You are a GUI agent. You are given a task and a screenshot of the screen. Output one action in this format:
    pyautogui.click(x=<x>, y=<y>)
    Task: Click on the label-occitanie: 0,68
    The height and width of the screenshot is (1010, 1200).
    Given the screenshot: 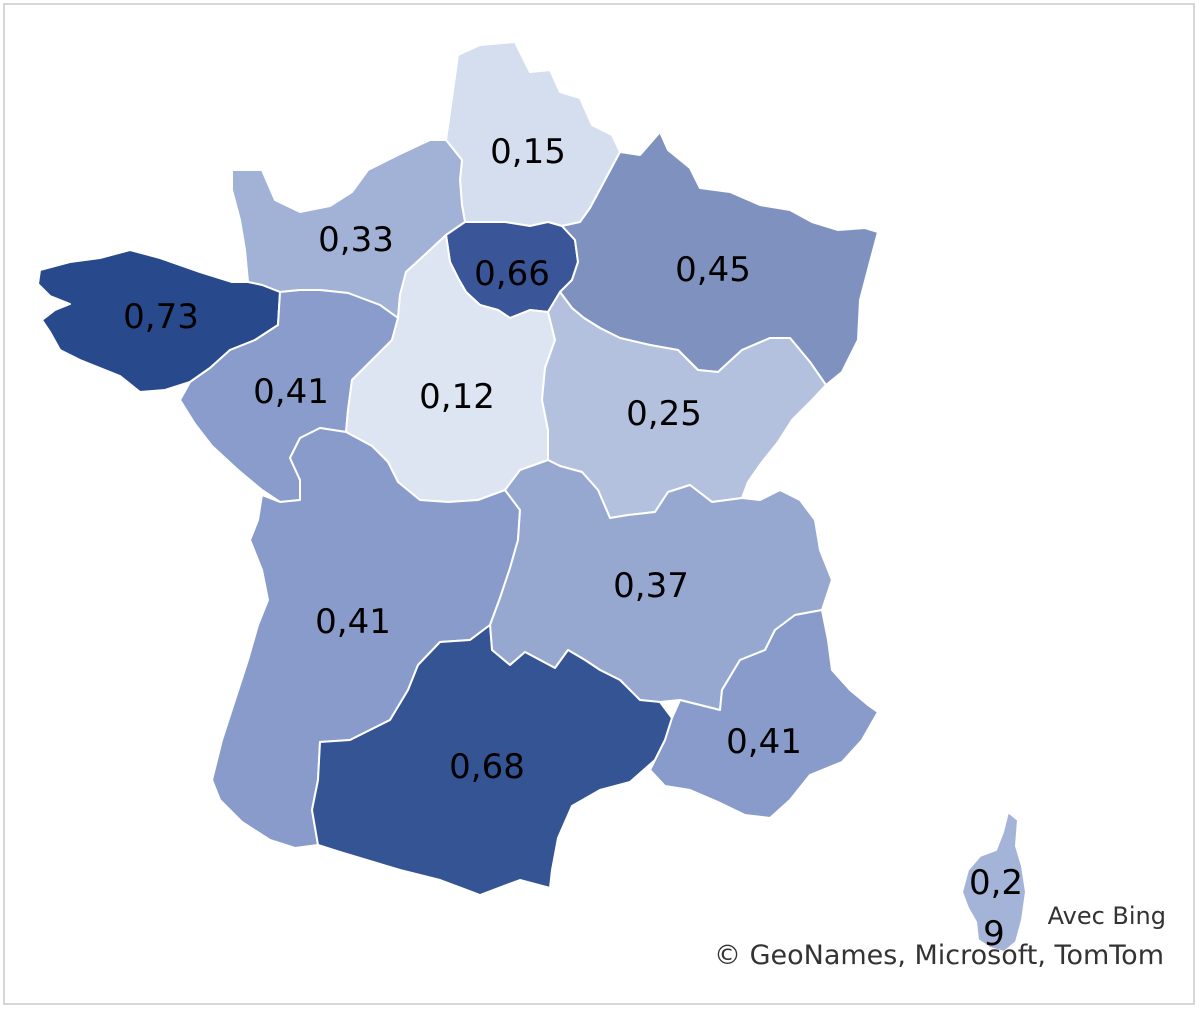 What is the action you would take?
    pyautogui.click(x=487, y=767)
    